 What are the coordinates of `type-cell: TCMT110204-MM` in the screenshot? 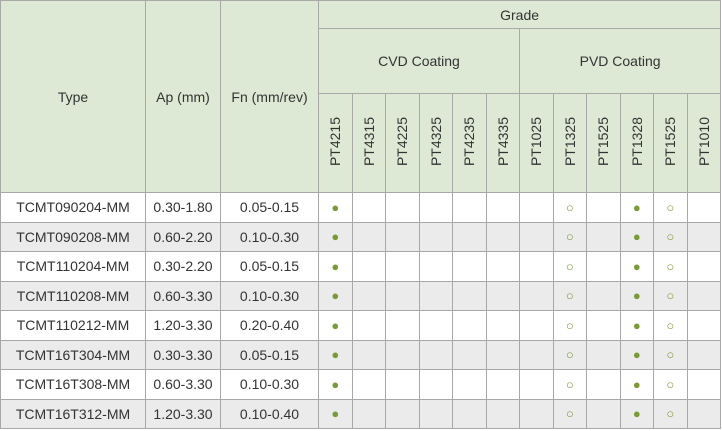 It's located at (73, 266).